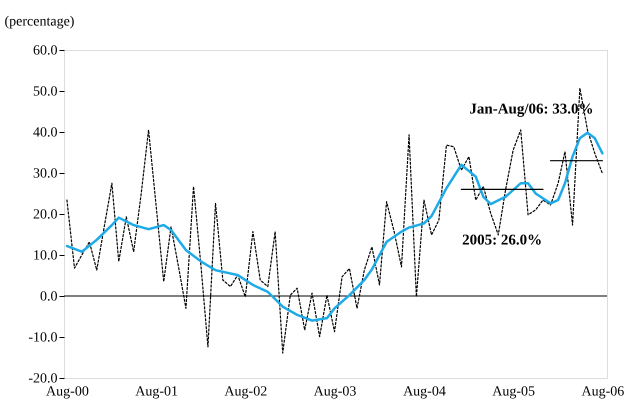  What do you see at coordinates (424, 392) in the screenshot?
I see `x-tick-label: Aug-04` at bounding box center [424, 392].